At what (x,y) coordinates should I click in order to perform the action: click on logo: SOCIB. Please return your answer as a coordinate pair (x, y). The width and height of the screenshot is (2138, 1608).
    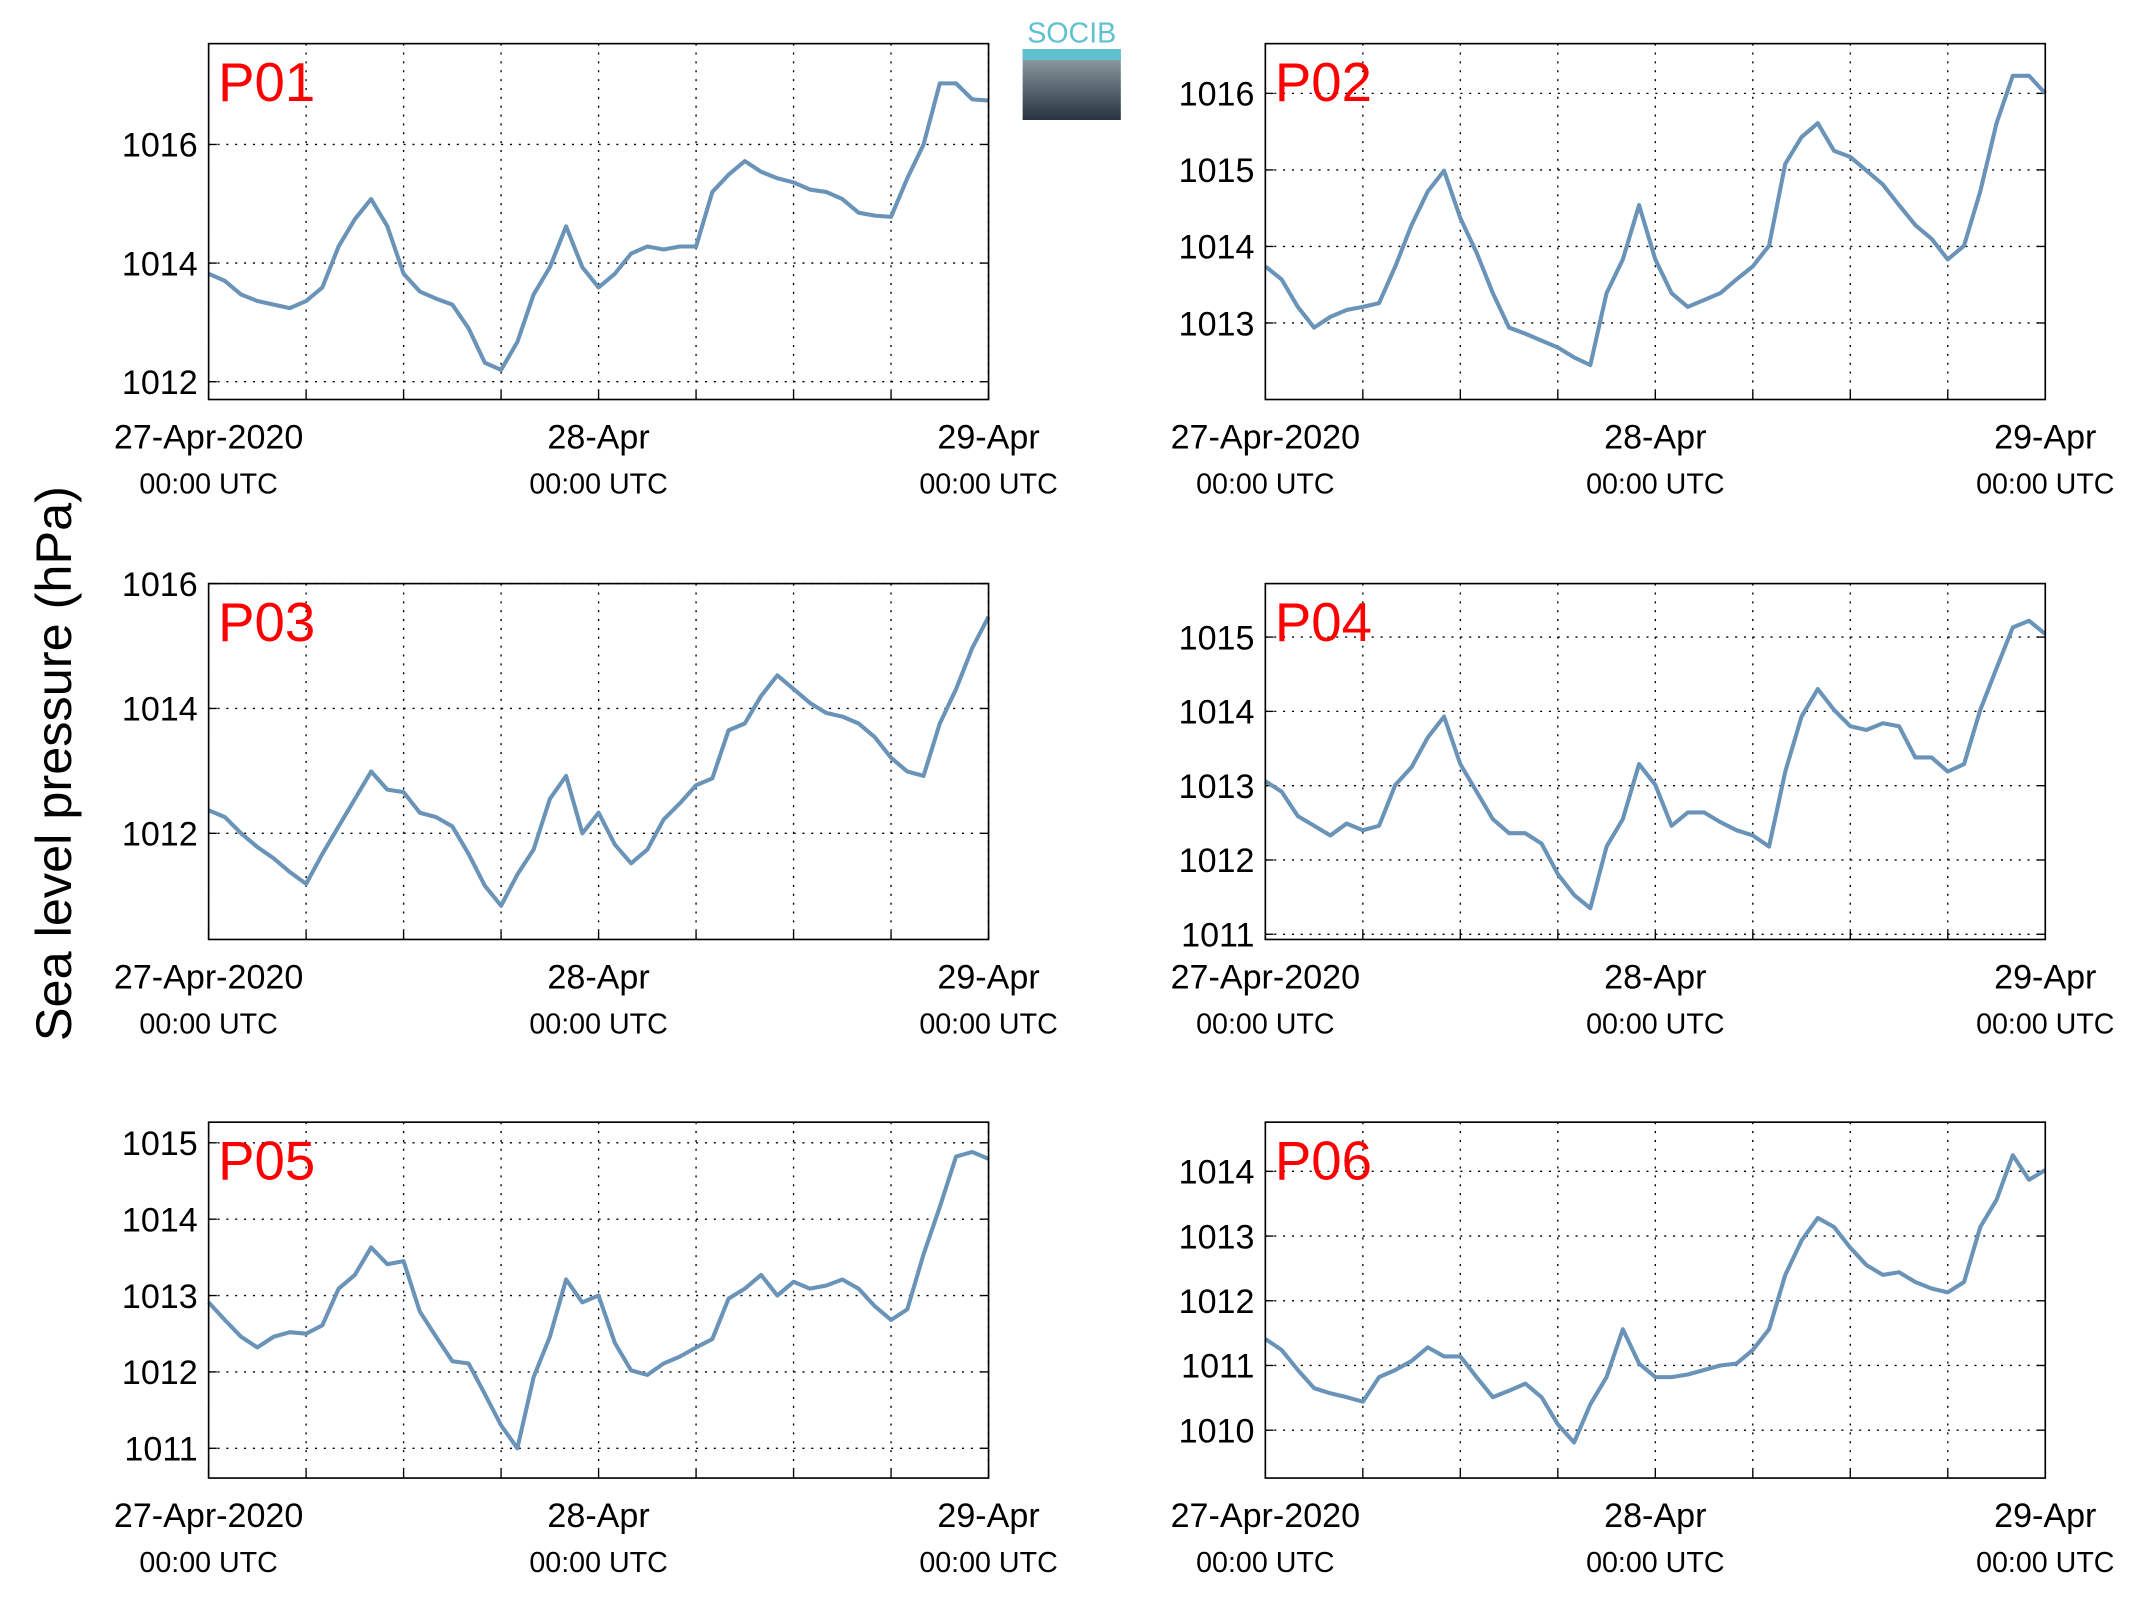
    Looking at the image, I should click on (1071, 68).